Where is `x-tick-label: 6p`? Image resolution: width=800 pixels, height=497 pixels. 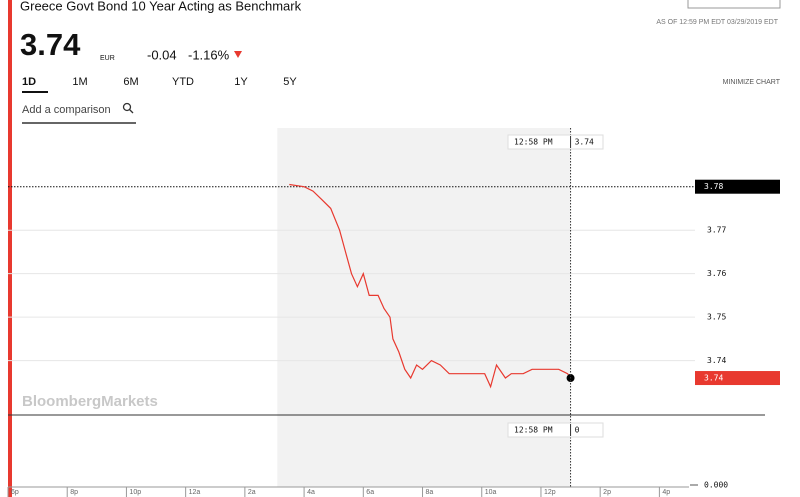 x-tick-label: 6p is located at coordinates (15, 492).